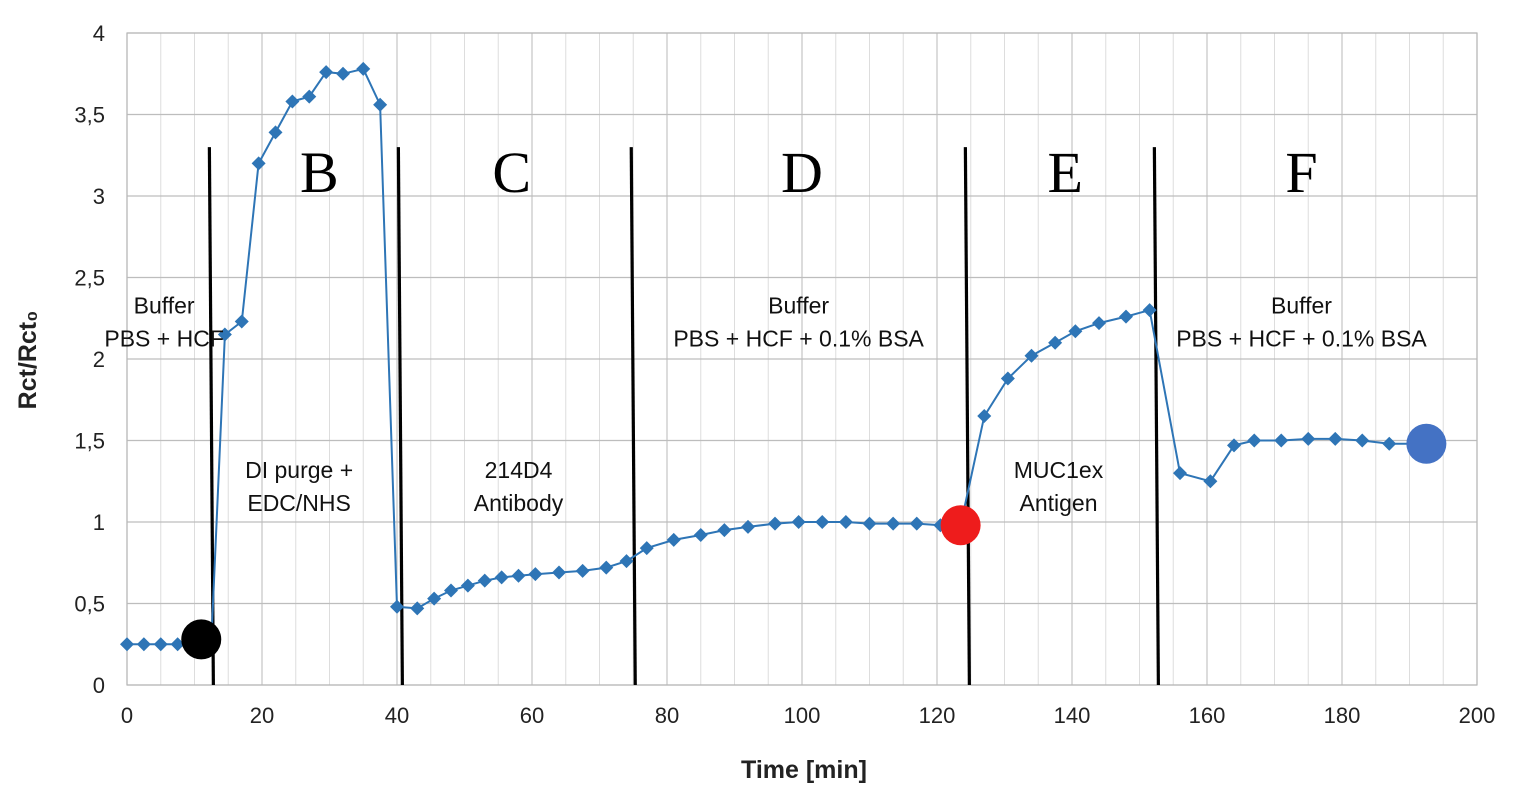 The width and height of the screenshot is (1523, 800). What do you see at coordinates (397, 715) in the screenshot?
I see `x-tick-label: 40` at bounding box center [397, 715].